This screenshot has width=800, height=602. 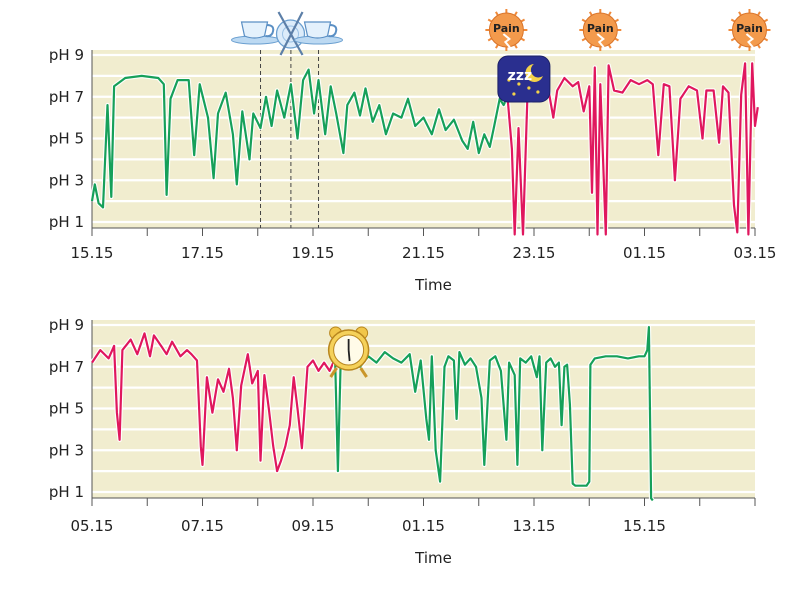 What do you see at coordinates (534, 73) in the screenshot?
I see `moon` at bounding box center [534, 73].